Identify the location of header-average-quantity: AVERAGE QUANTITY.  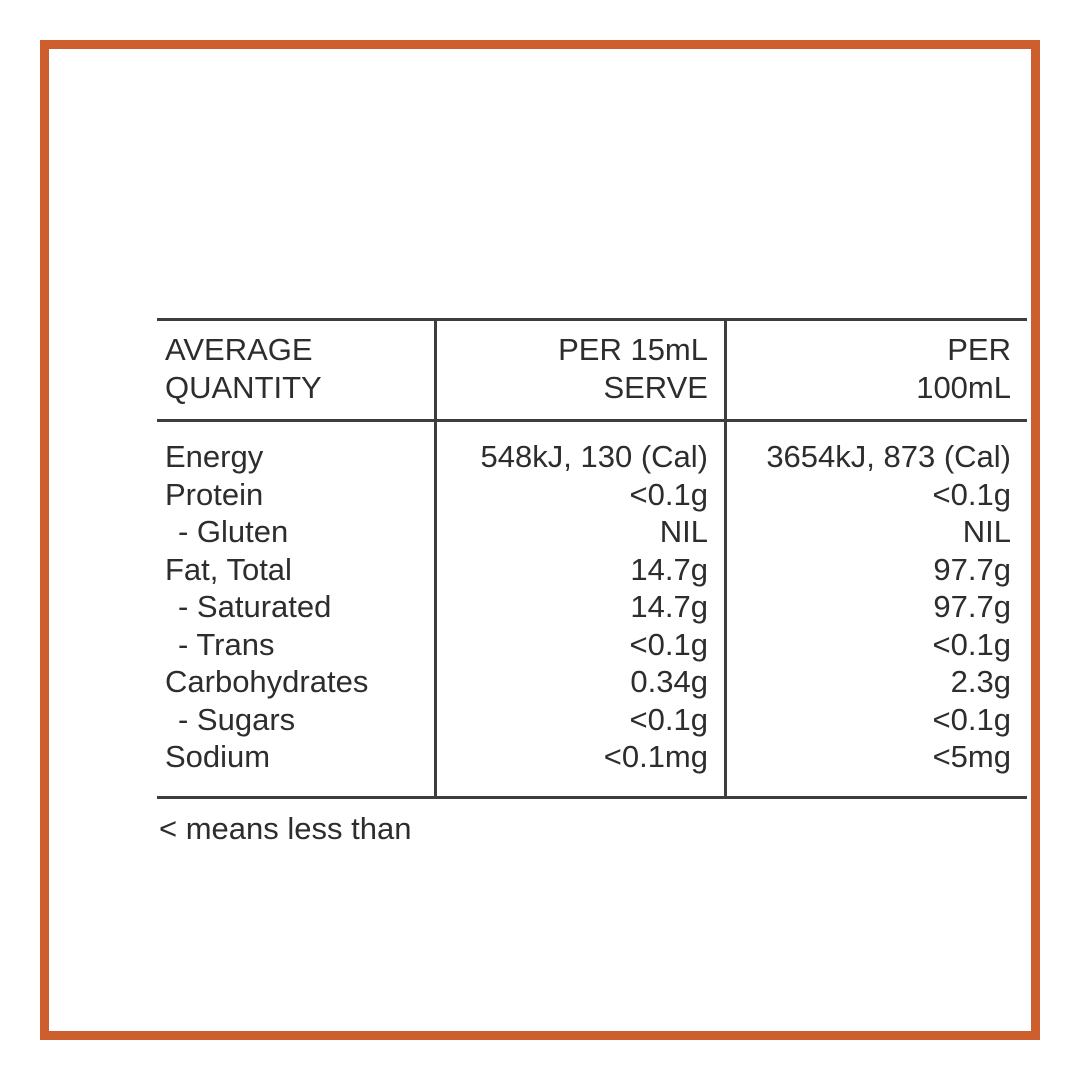
(295, 368).